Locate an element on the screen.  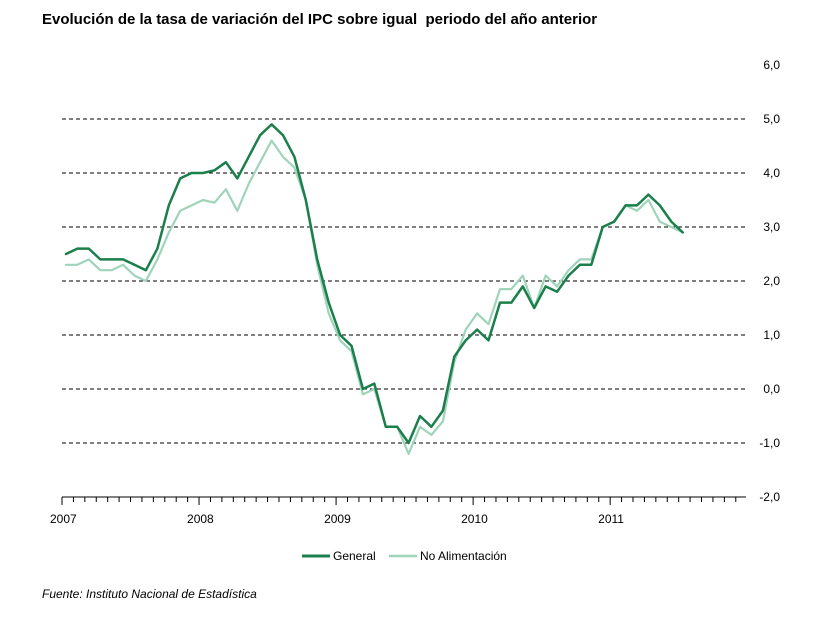
y-tick-label: 6,0 is located at coordinates (771, 65).